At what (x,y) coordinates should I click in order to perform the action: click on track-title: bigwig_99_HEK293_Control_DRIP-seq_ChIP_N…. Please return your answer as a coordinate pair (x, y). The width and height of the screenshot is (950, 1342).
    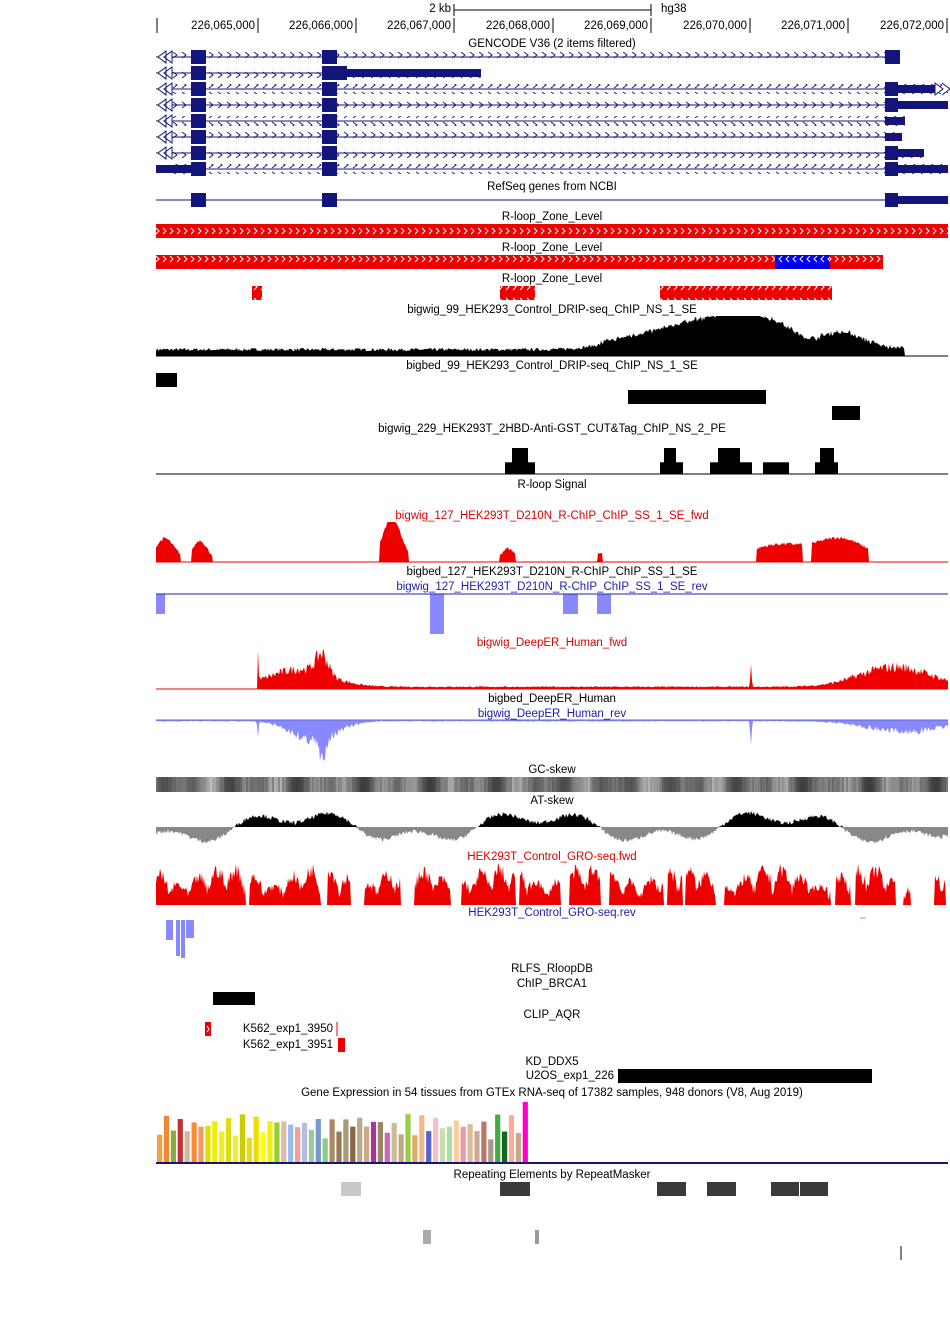
    Looking at the image, I should click on (552, 310).